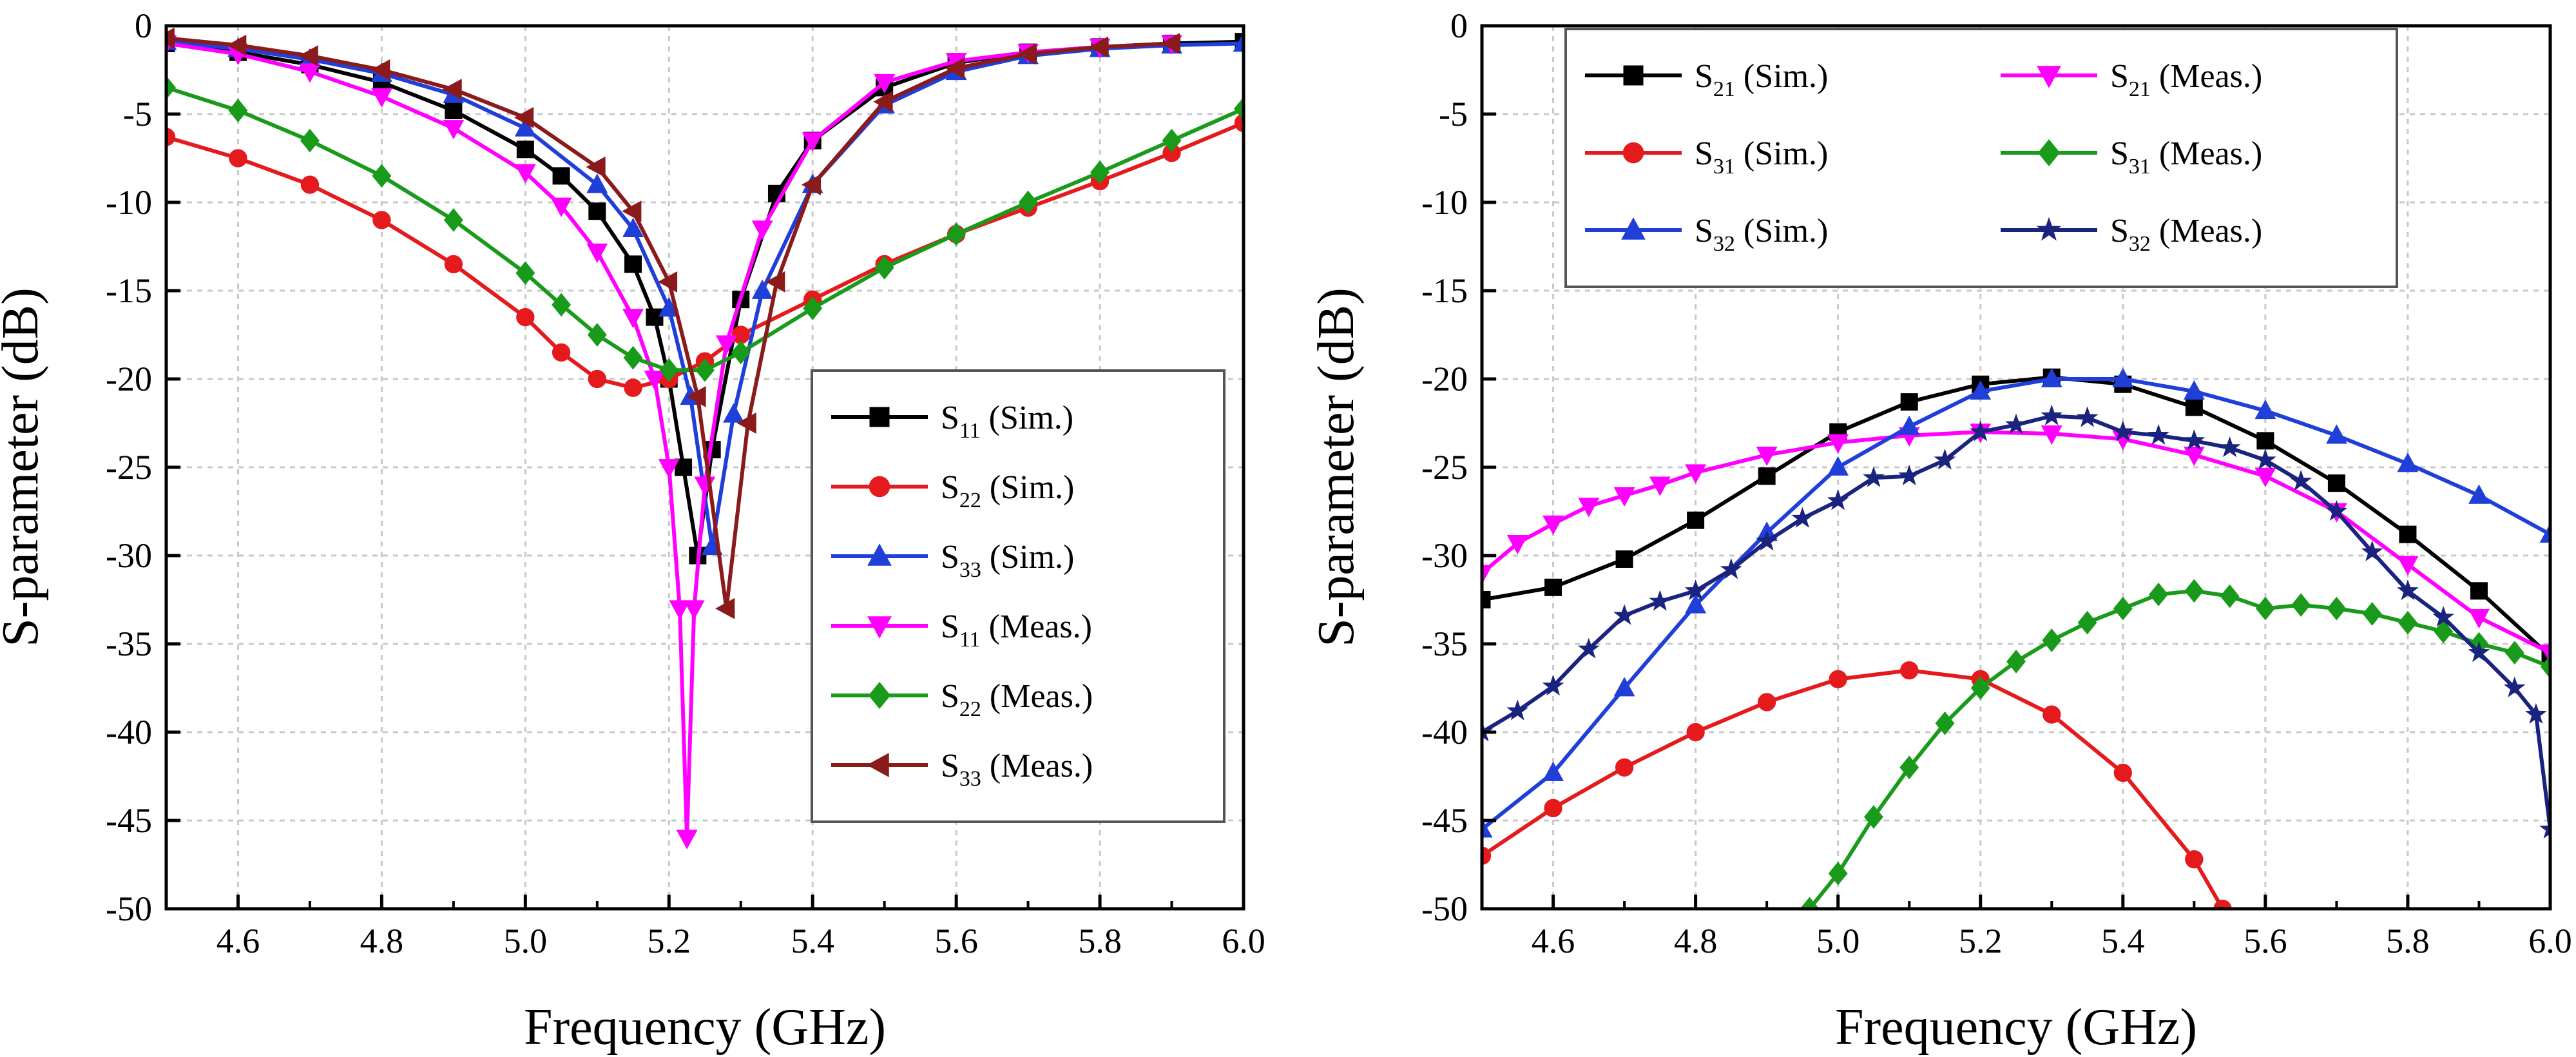 The width and height of the screenshot is (2576, 1057). I want to click on legend-label: S21 (Sim.), so click(1762, 79).